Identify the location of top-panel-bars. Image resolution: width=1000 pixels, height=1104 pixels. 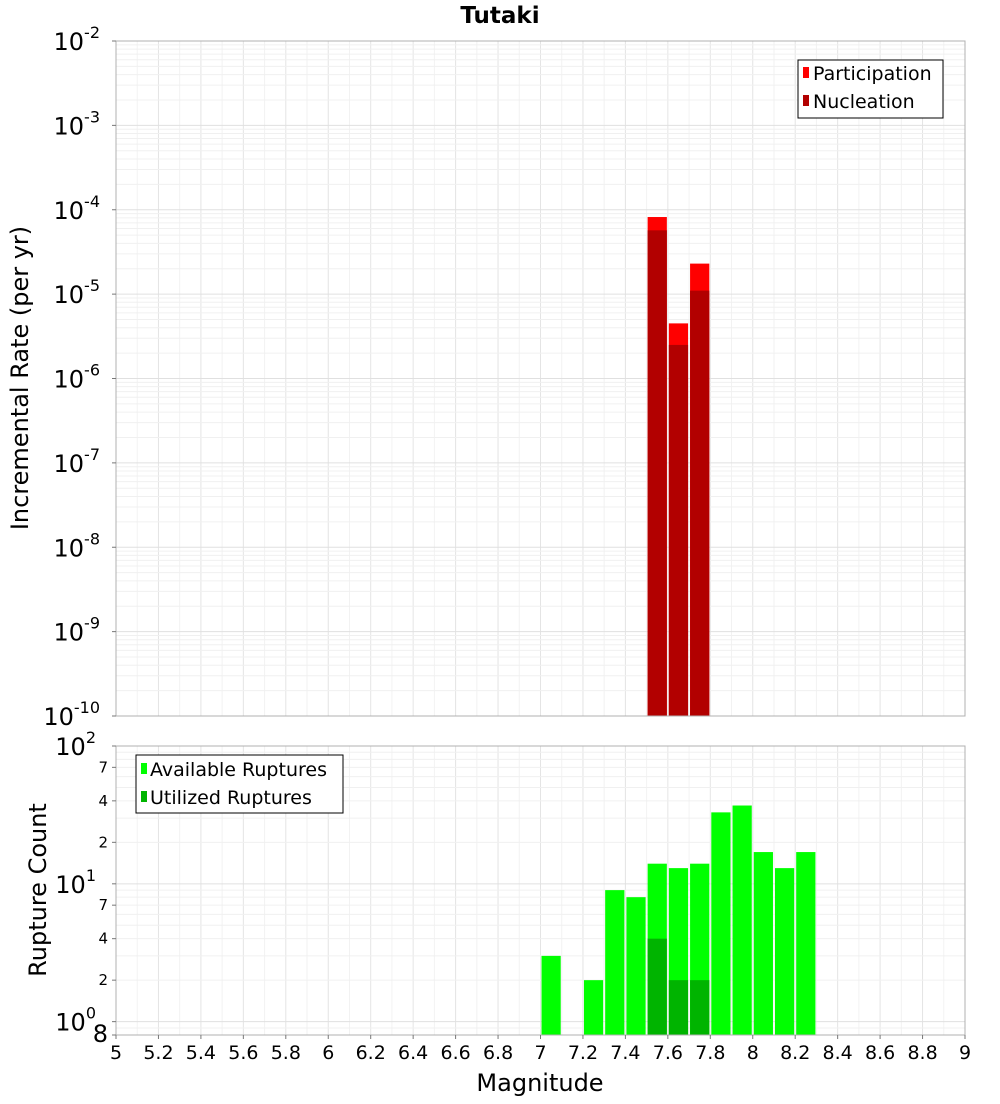
(678, 466).